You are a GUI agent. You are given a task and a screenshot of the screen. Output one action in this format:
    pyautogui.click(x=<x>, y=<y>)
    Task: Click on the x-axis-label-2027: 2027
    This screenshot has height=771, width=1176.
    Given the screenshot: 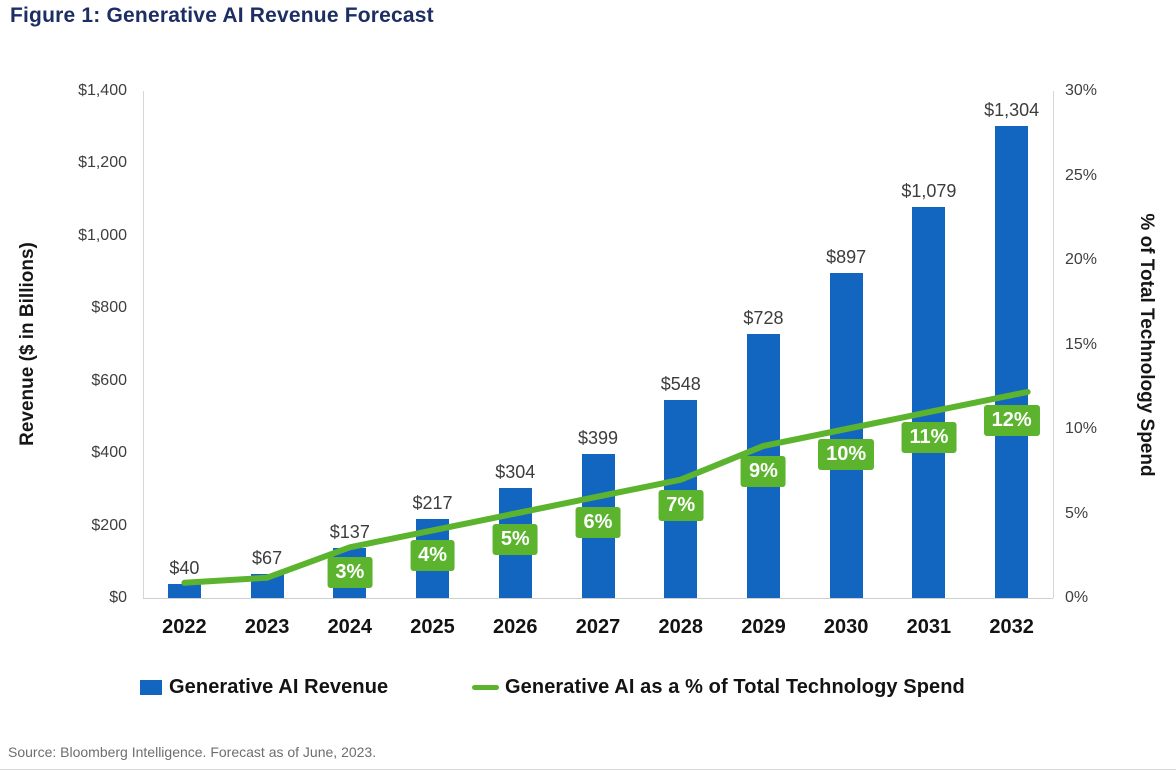 What is the action you would take?
    pyautogui.click(x=598, y=627)
    